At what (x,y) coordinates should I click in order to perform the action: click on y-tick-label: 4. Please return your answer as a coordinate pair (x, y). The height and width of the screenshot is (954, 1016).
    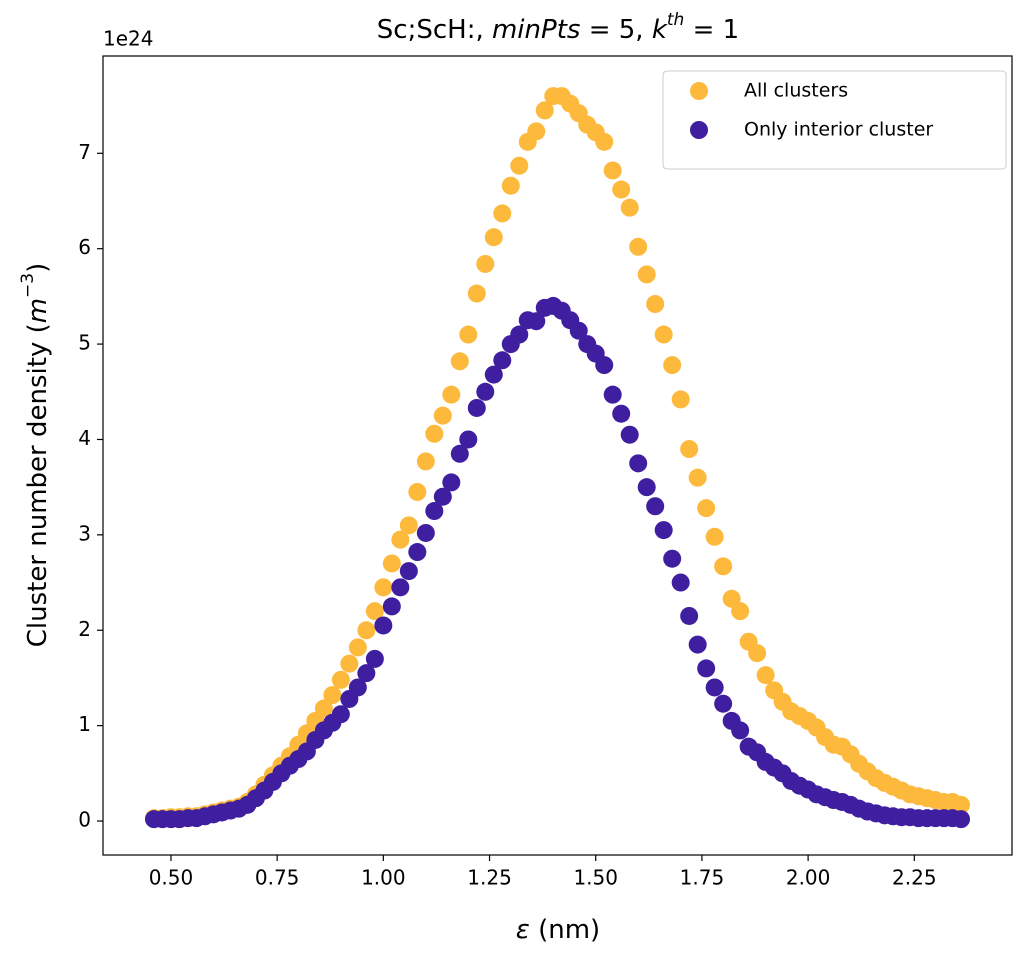
    Looking at the image, I should click on (84, 438).